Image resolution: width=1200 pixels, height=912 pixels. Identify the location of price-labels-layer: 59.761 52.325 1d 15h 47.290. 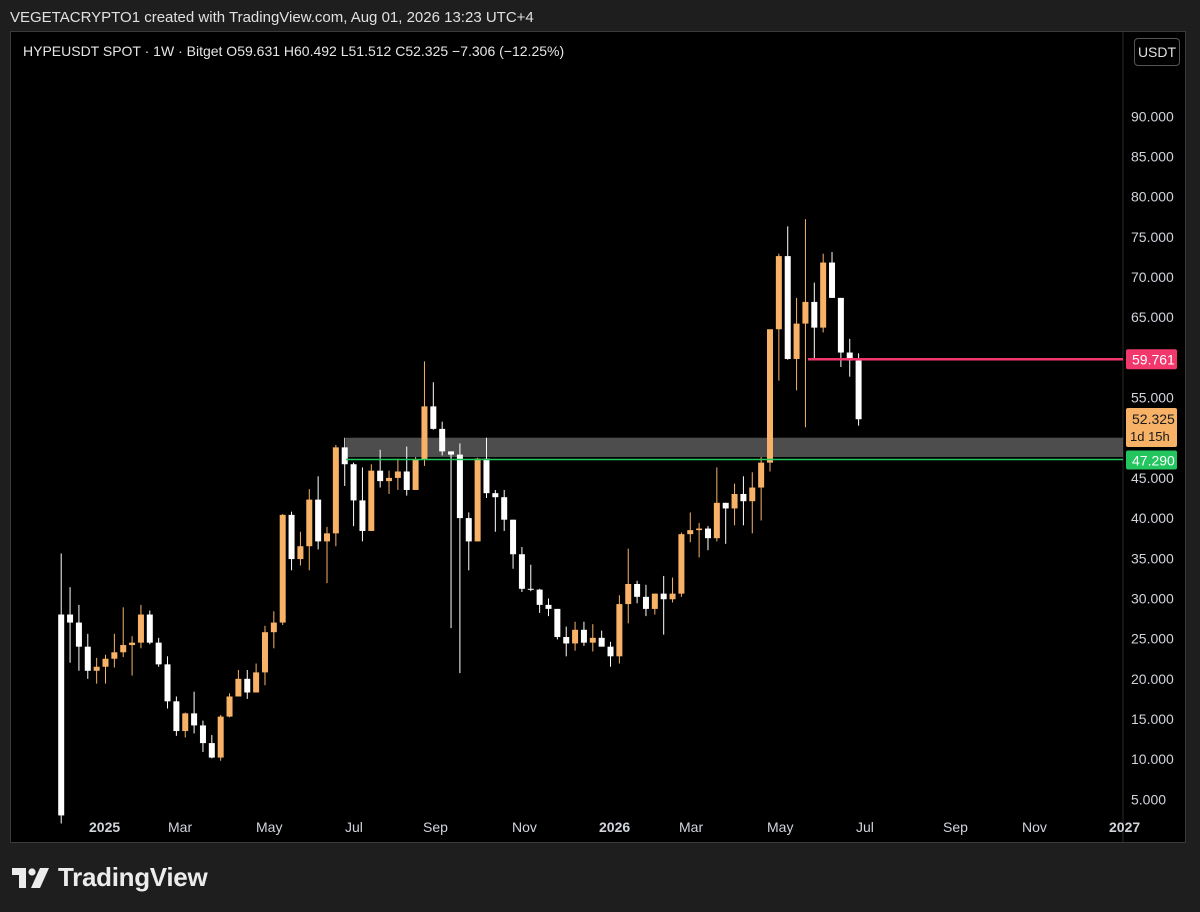
(1151, 409).